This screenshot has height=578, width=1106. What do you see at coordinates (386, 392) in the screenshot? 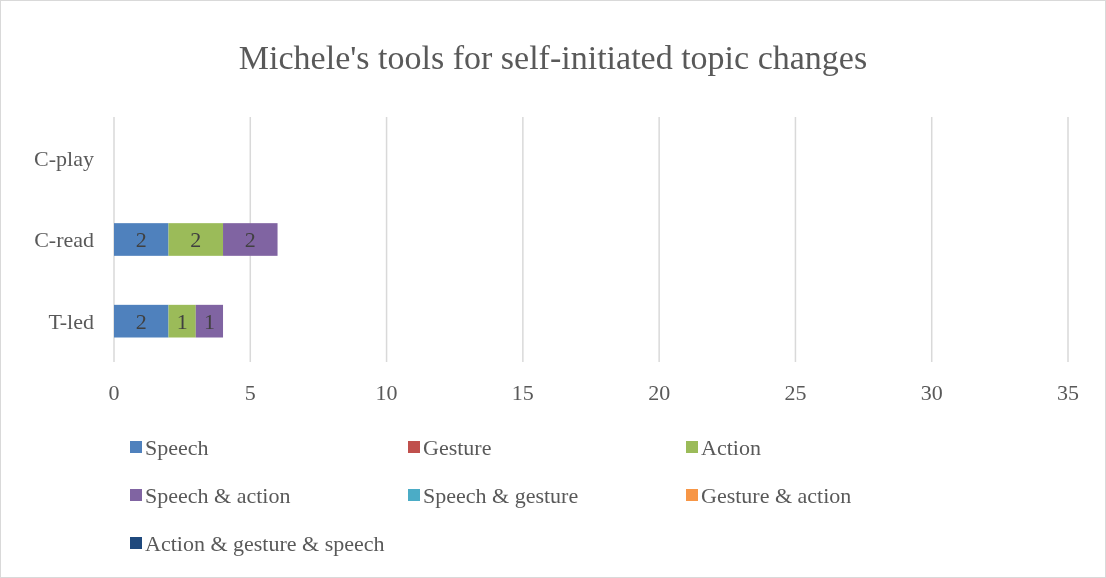
I see `x-tick-label: 10` at bounding box center [386, 392].